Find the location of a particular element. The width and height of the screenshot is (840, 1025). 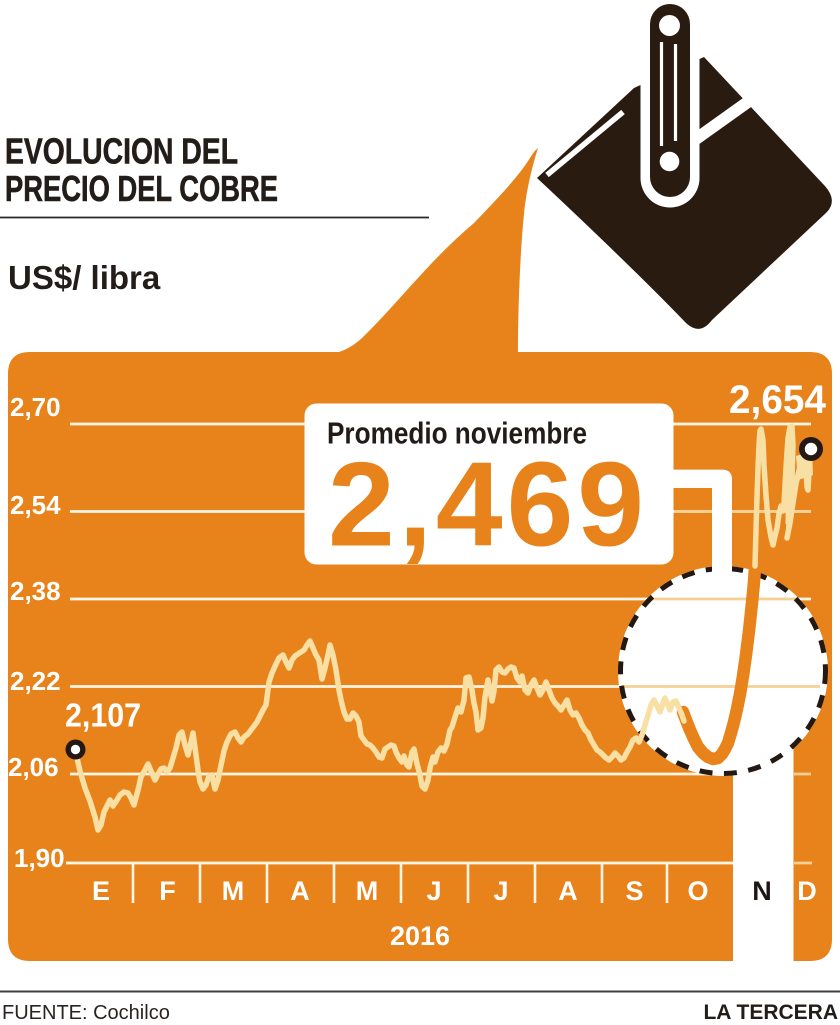

svg-text: O is located at coordinates (697, 891).